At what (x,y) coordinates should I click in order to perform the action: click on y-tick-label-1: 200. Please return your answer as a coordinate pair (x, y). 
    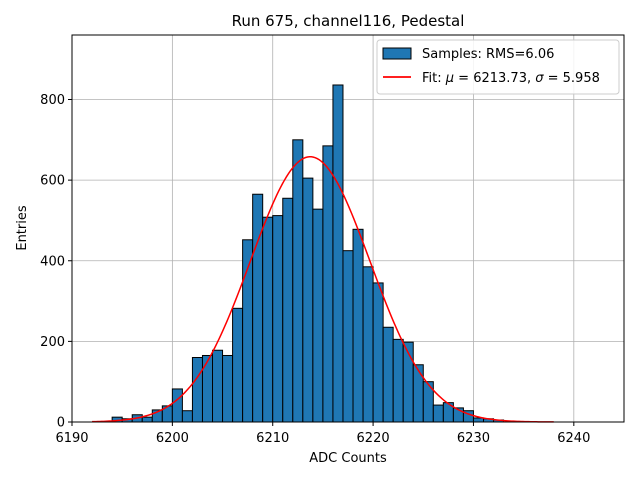
    Looking at the image, I should click on (52, 342).